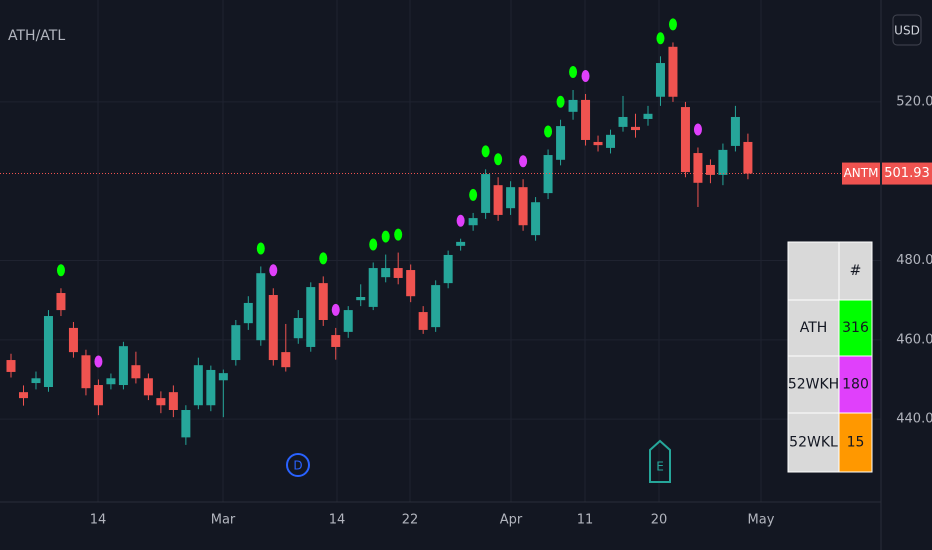 This screenshot has height=550, width=932. Describe the element at coordinates (585, 520) in the screenshot. I see `x-tick-label: 11` at that location.